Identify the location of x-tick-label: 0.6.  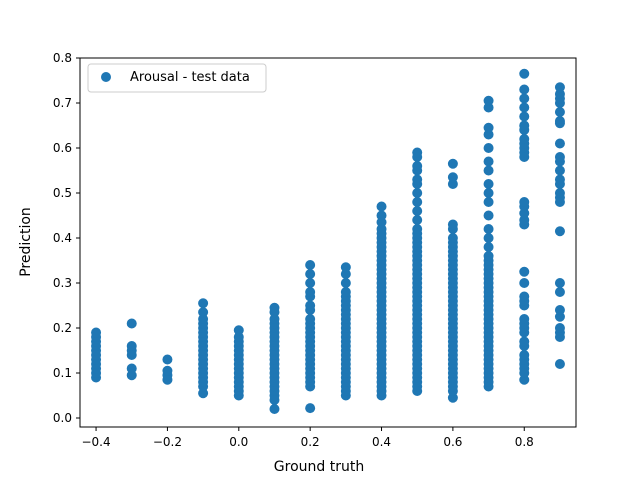
(452, 442).